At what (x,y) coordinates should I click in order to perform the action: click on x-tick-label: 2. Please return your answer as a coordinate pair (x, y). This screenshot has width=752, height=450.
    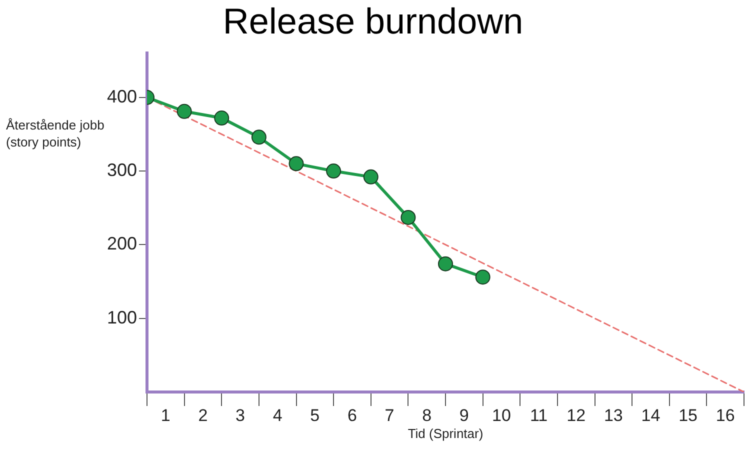
    Looking at the image, I should click on (203, 415).